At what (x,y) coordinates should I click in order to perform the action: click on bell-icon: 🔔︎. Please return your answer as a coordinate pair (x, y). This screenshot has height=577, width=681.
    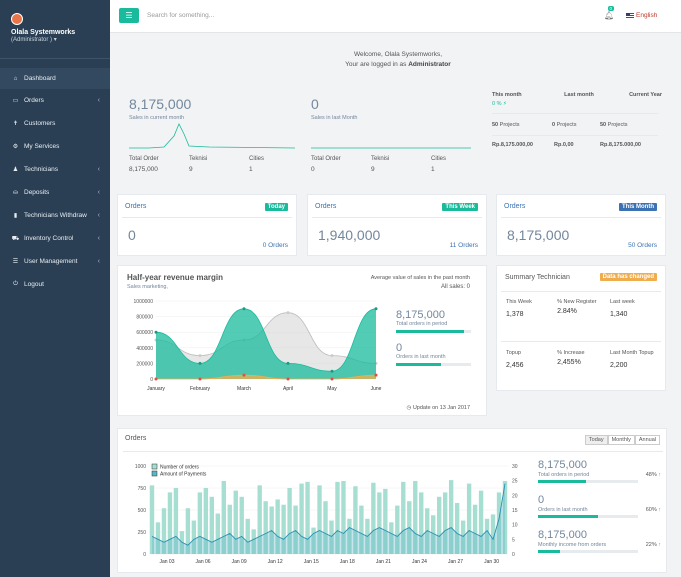
    Looking at the image, I should click on (609, 15).